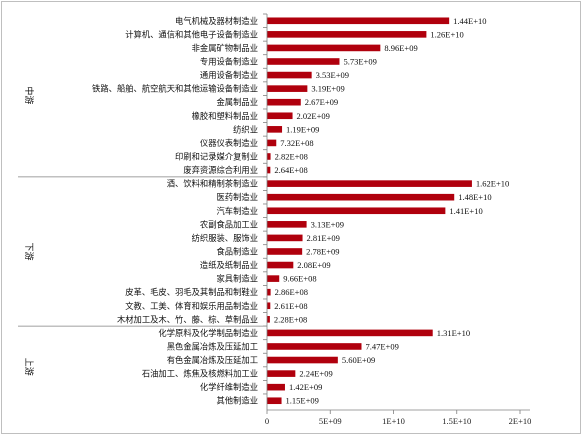 Image resolution: width=584 pixels, height=437 pixels. I want to click on data-label: 7.32E+08, so click(296, 143).